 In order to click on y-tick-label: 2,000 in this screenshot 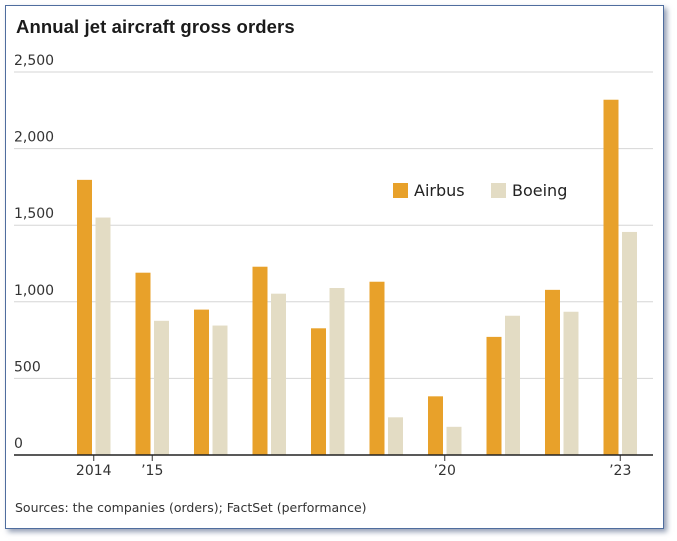, I will do `click(34, 138)`.